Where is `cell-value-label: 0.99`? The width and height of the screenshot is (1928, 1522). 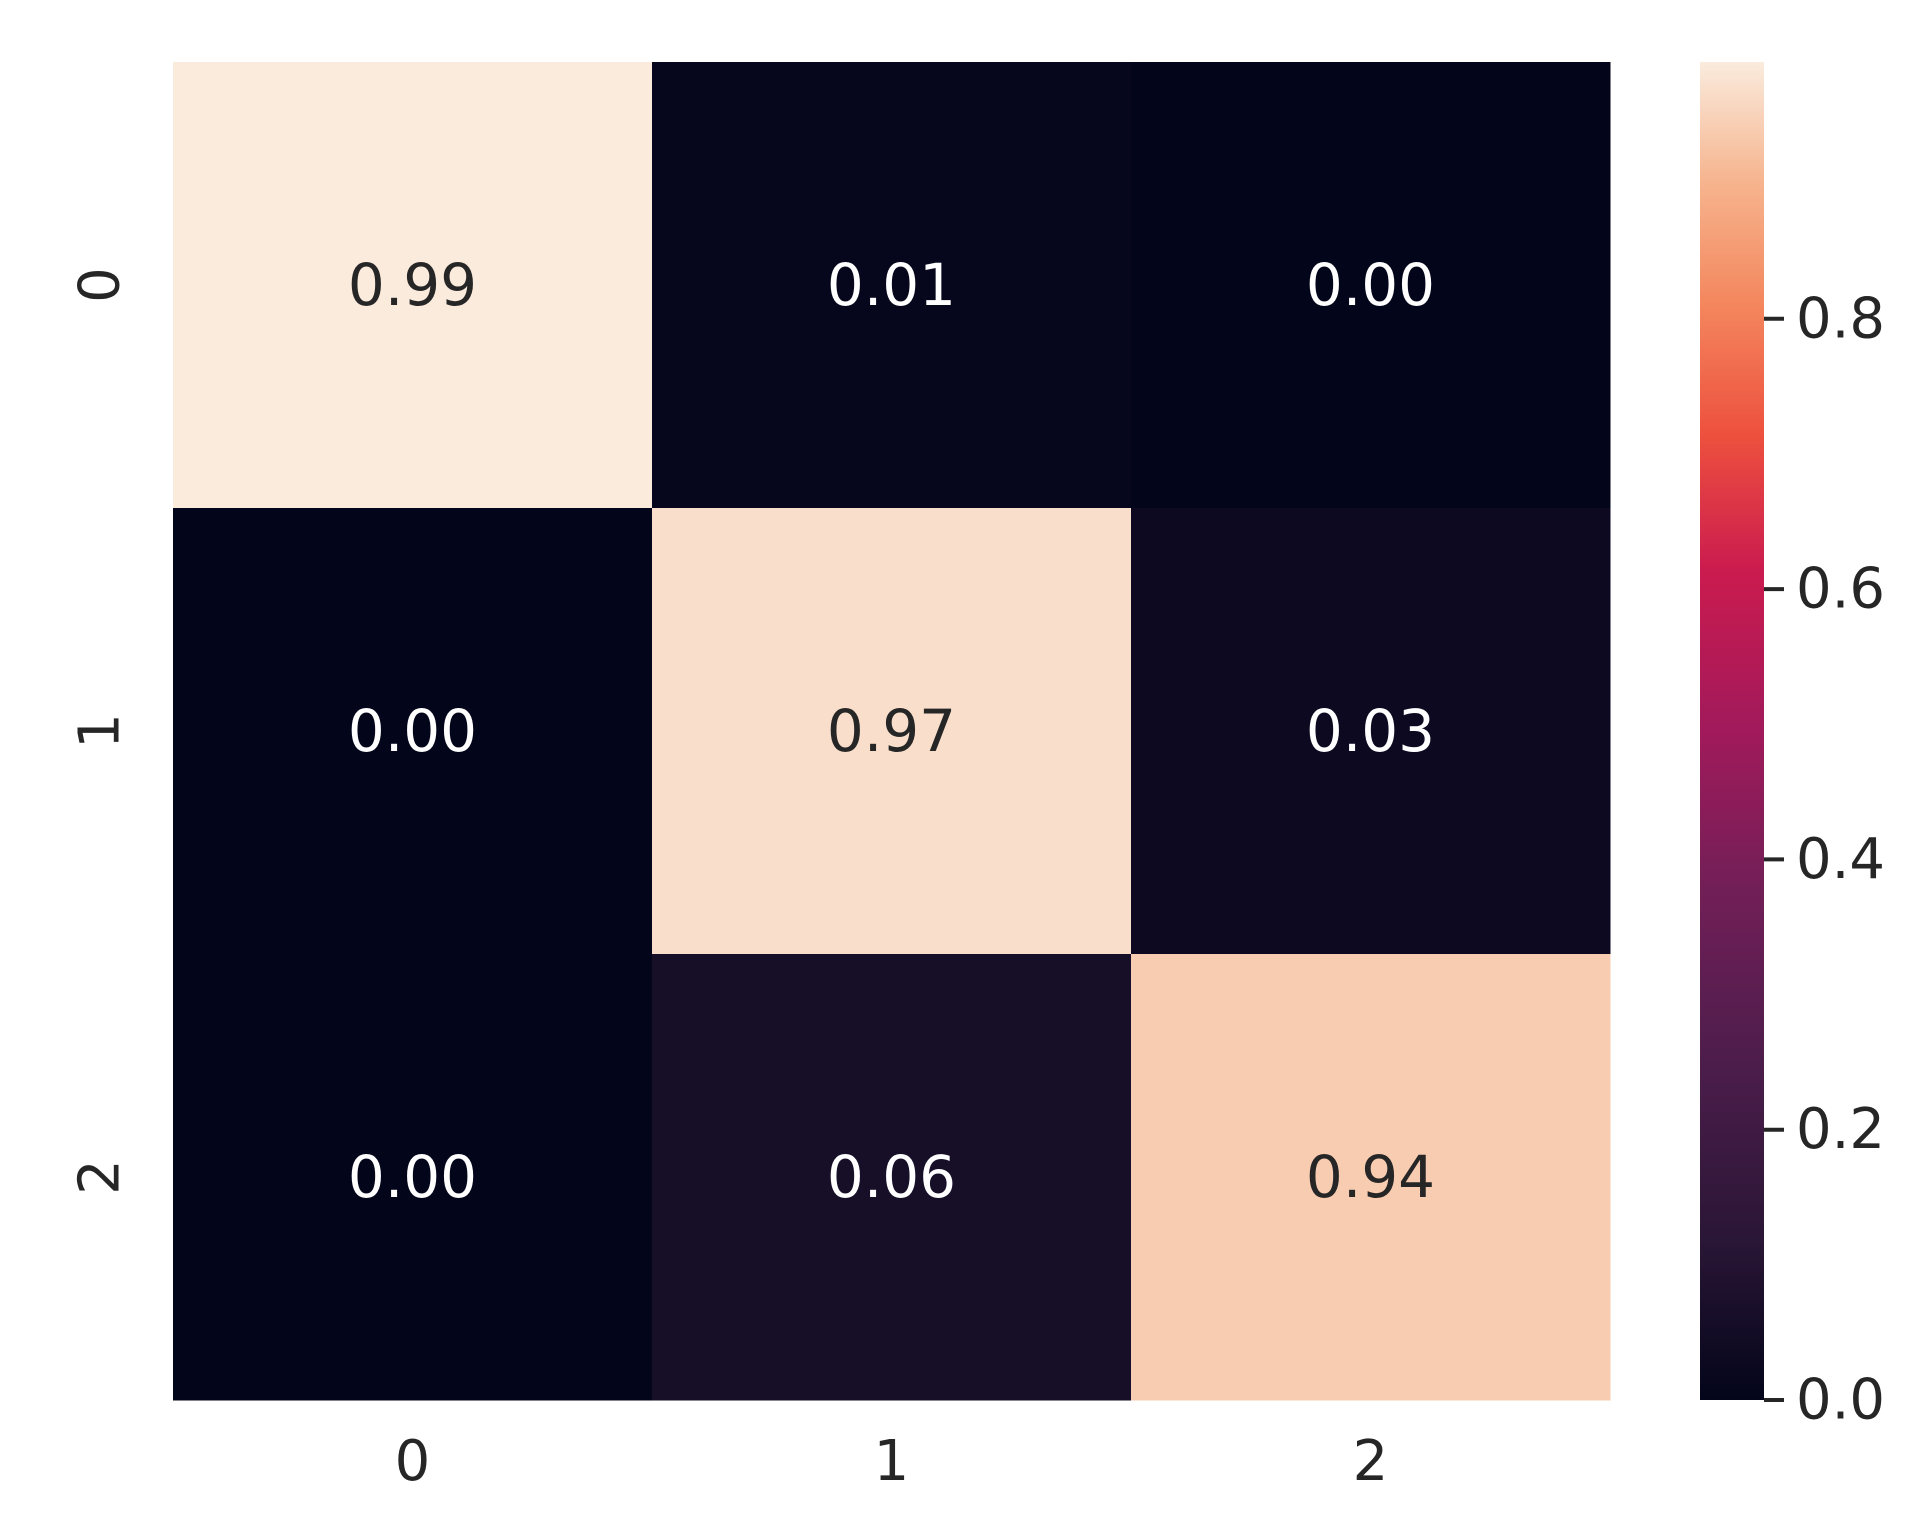 cell-value-label: 0.99 is located at coordinates (412, 285).